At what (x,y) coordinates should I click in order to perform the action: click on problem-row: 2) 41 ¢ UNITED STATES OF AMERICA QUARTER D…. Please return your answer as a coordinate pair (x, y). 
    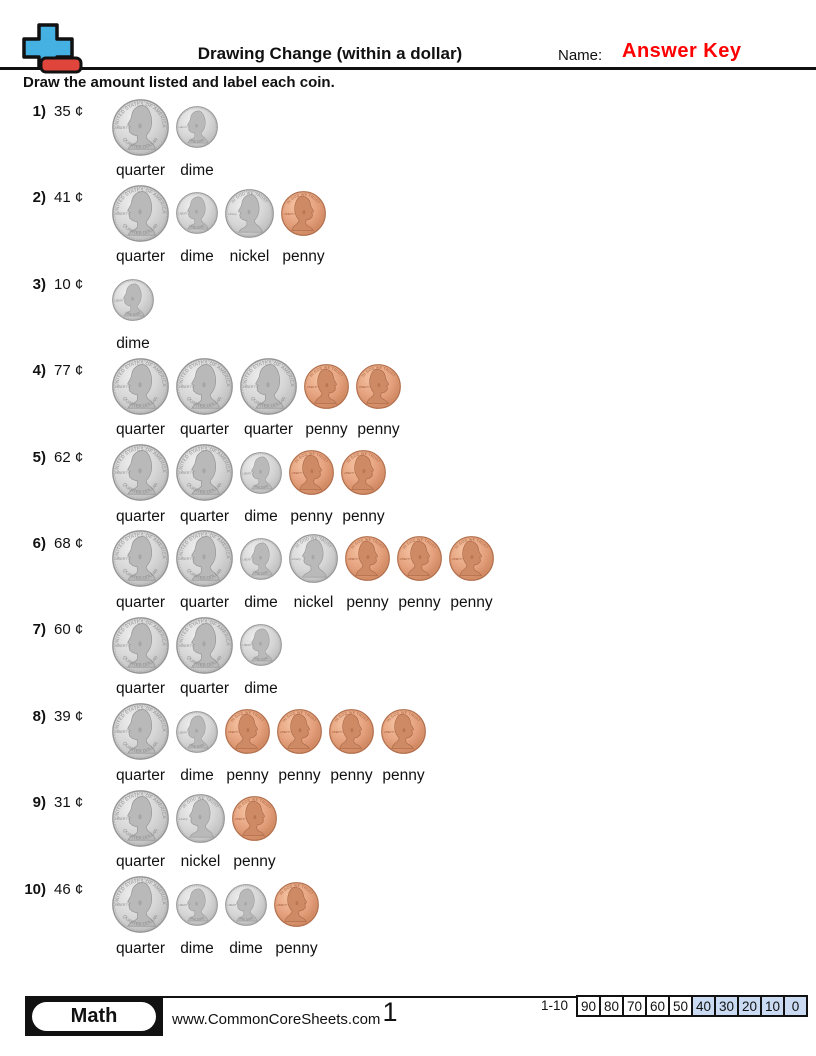
    Looking at the image, I should click on (408, 227).